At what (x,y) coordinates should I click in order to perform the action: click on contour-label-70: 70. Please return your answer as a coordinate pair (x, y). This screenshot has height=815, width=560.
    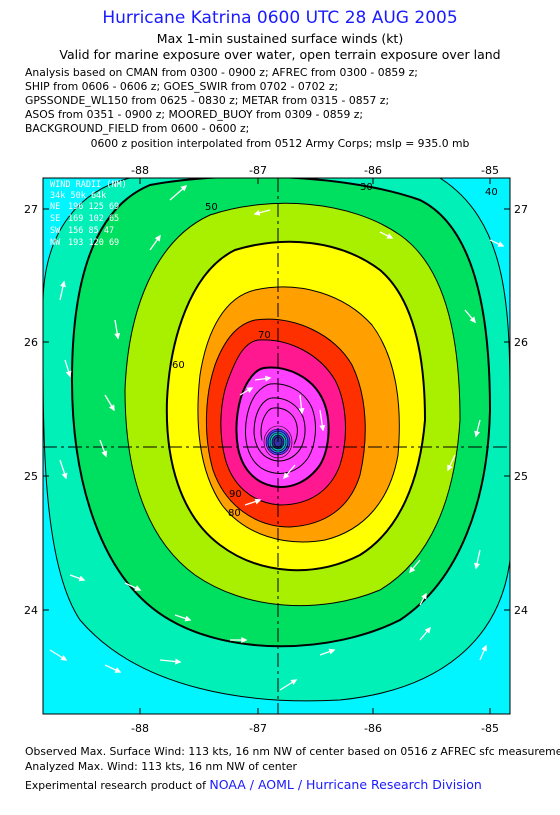
    Looking at the image, I should click on (264, 335).